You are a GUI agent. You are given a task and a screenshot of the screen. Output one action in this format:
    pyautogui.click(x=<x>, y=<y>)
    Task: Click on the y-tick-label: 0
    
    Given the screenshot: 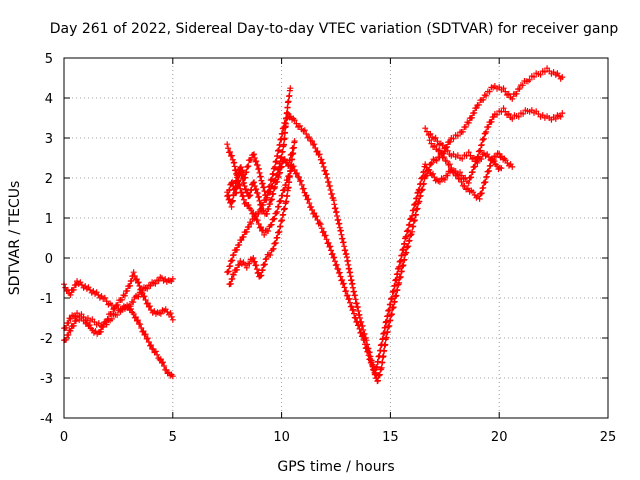 What is the action you would take?
    pyautogui.click(x=49, y=259)
    